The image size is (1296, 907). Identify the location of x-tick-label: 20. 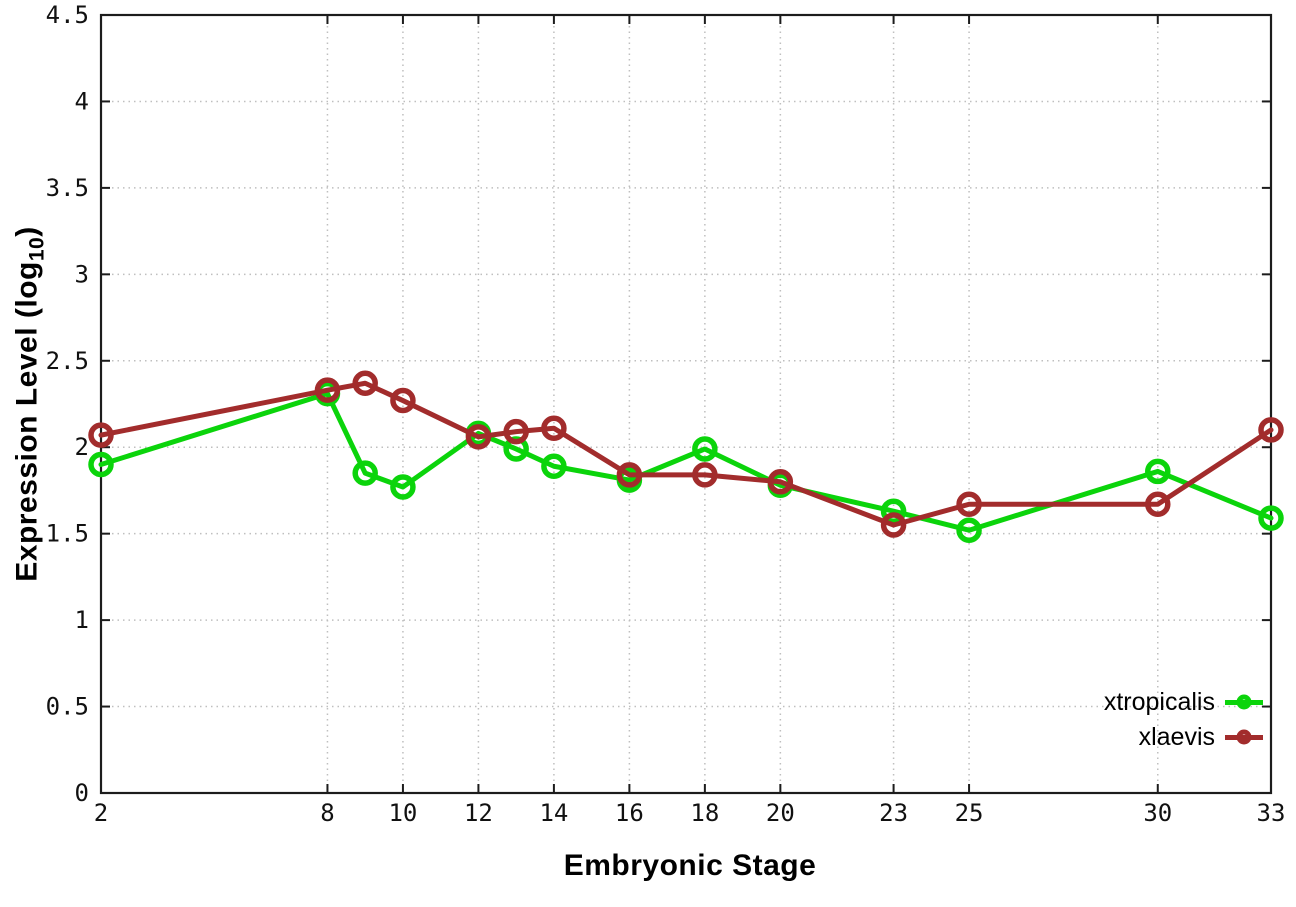
(780, 813).